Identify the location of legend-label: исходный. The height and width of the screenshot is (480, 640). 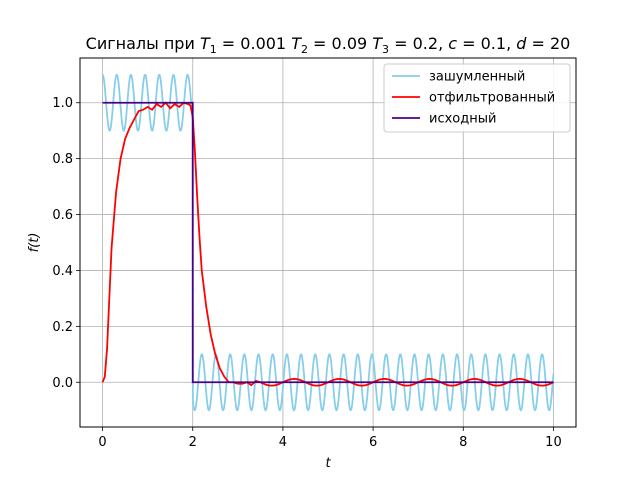
(462, 119).